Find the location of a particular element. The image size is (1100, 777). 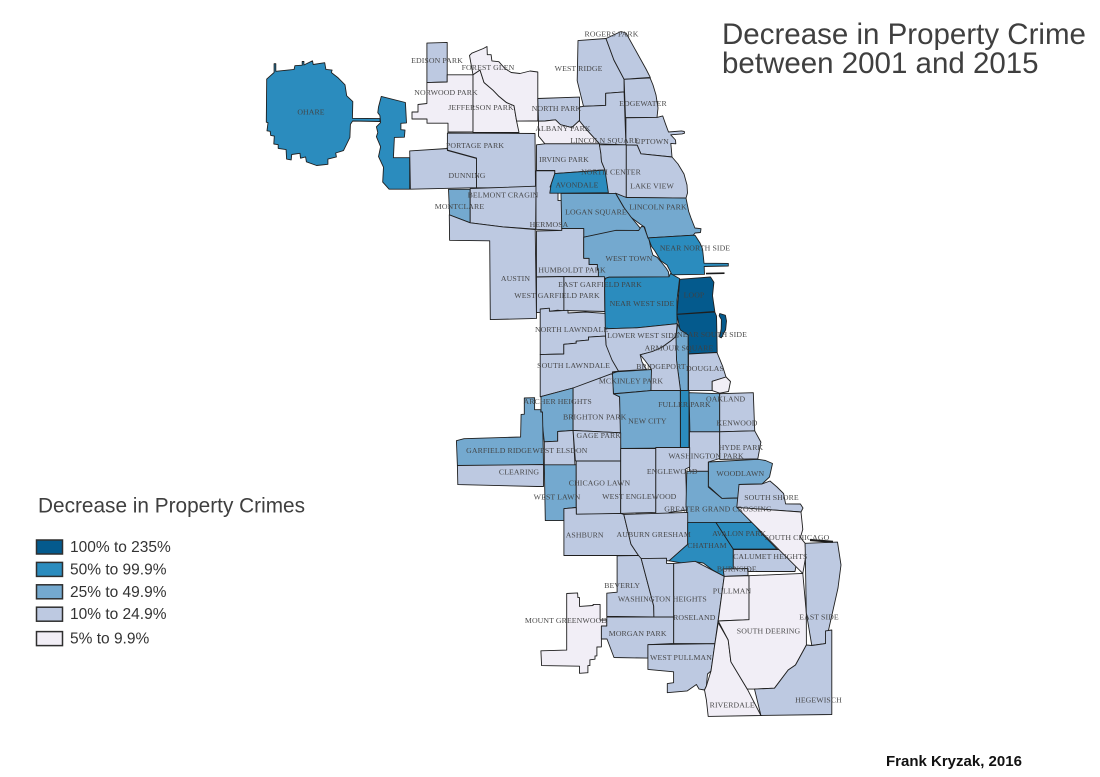

svg-text: EDISON PARK is located at coordinates (437, 60).